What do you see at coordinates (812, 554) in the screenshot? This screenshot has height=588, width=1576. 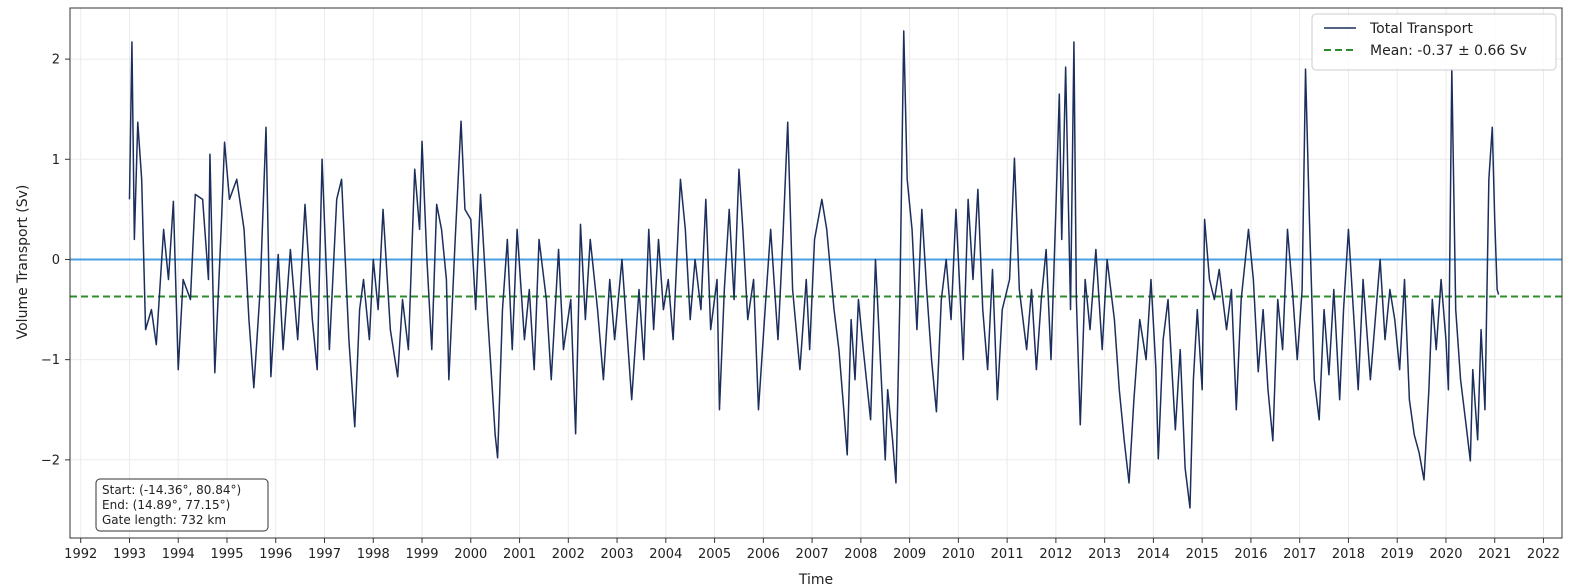 I see `x-tick-label-2007: 2007` at bounding box center [812, 554].